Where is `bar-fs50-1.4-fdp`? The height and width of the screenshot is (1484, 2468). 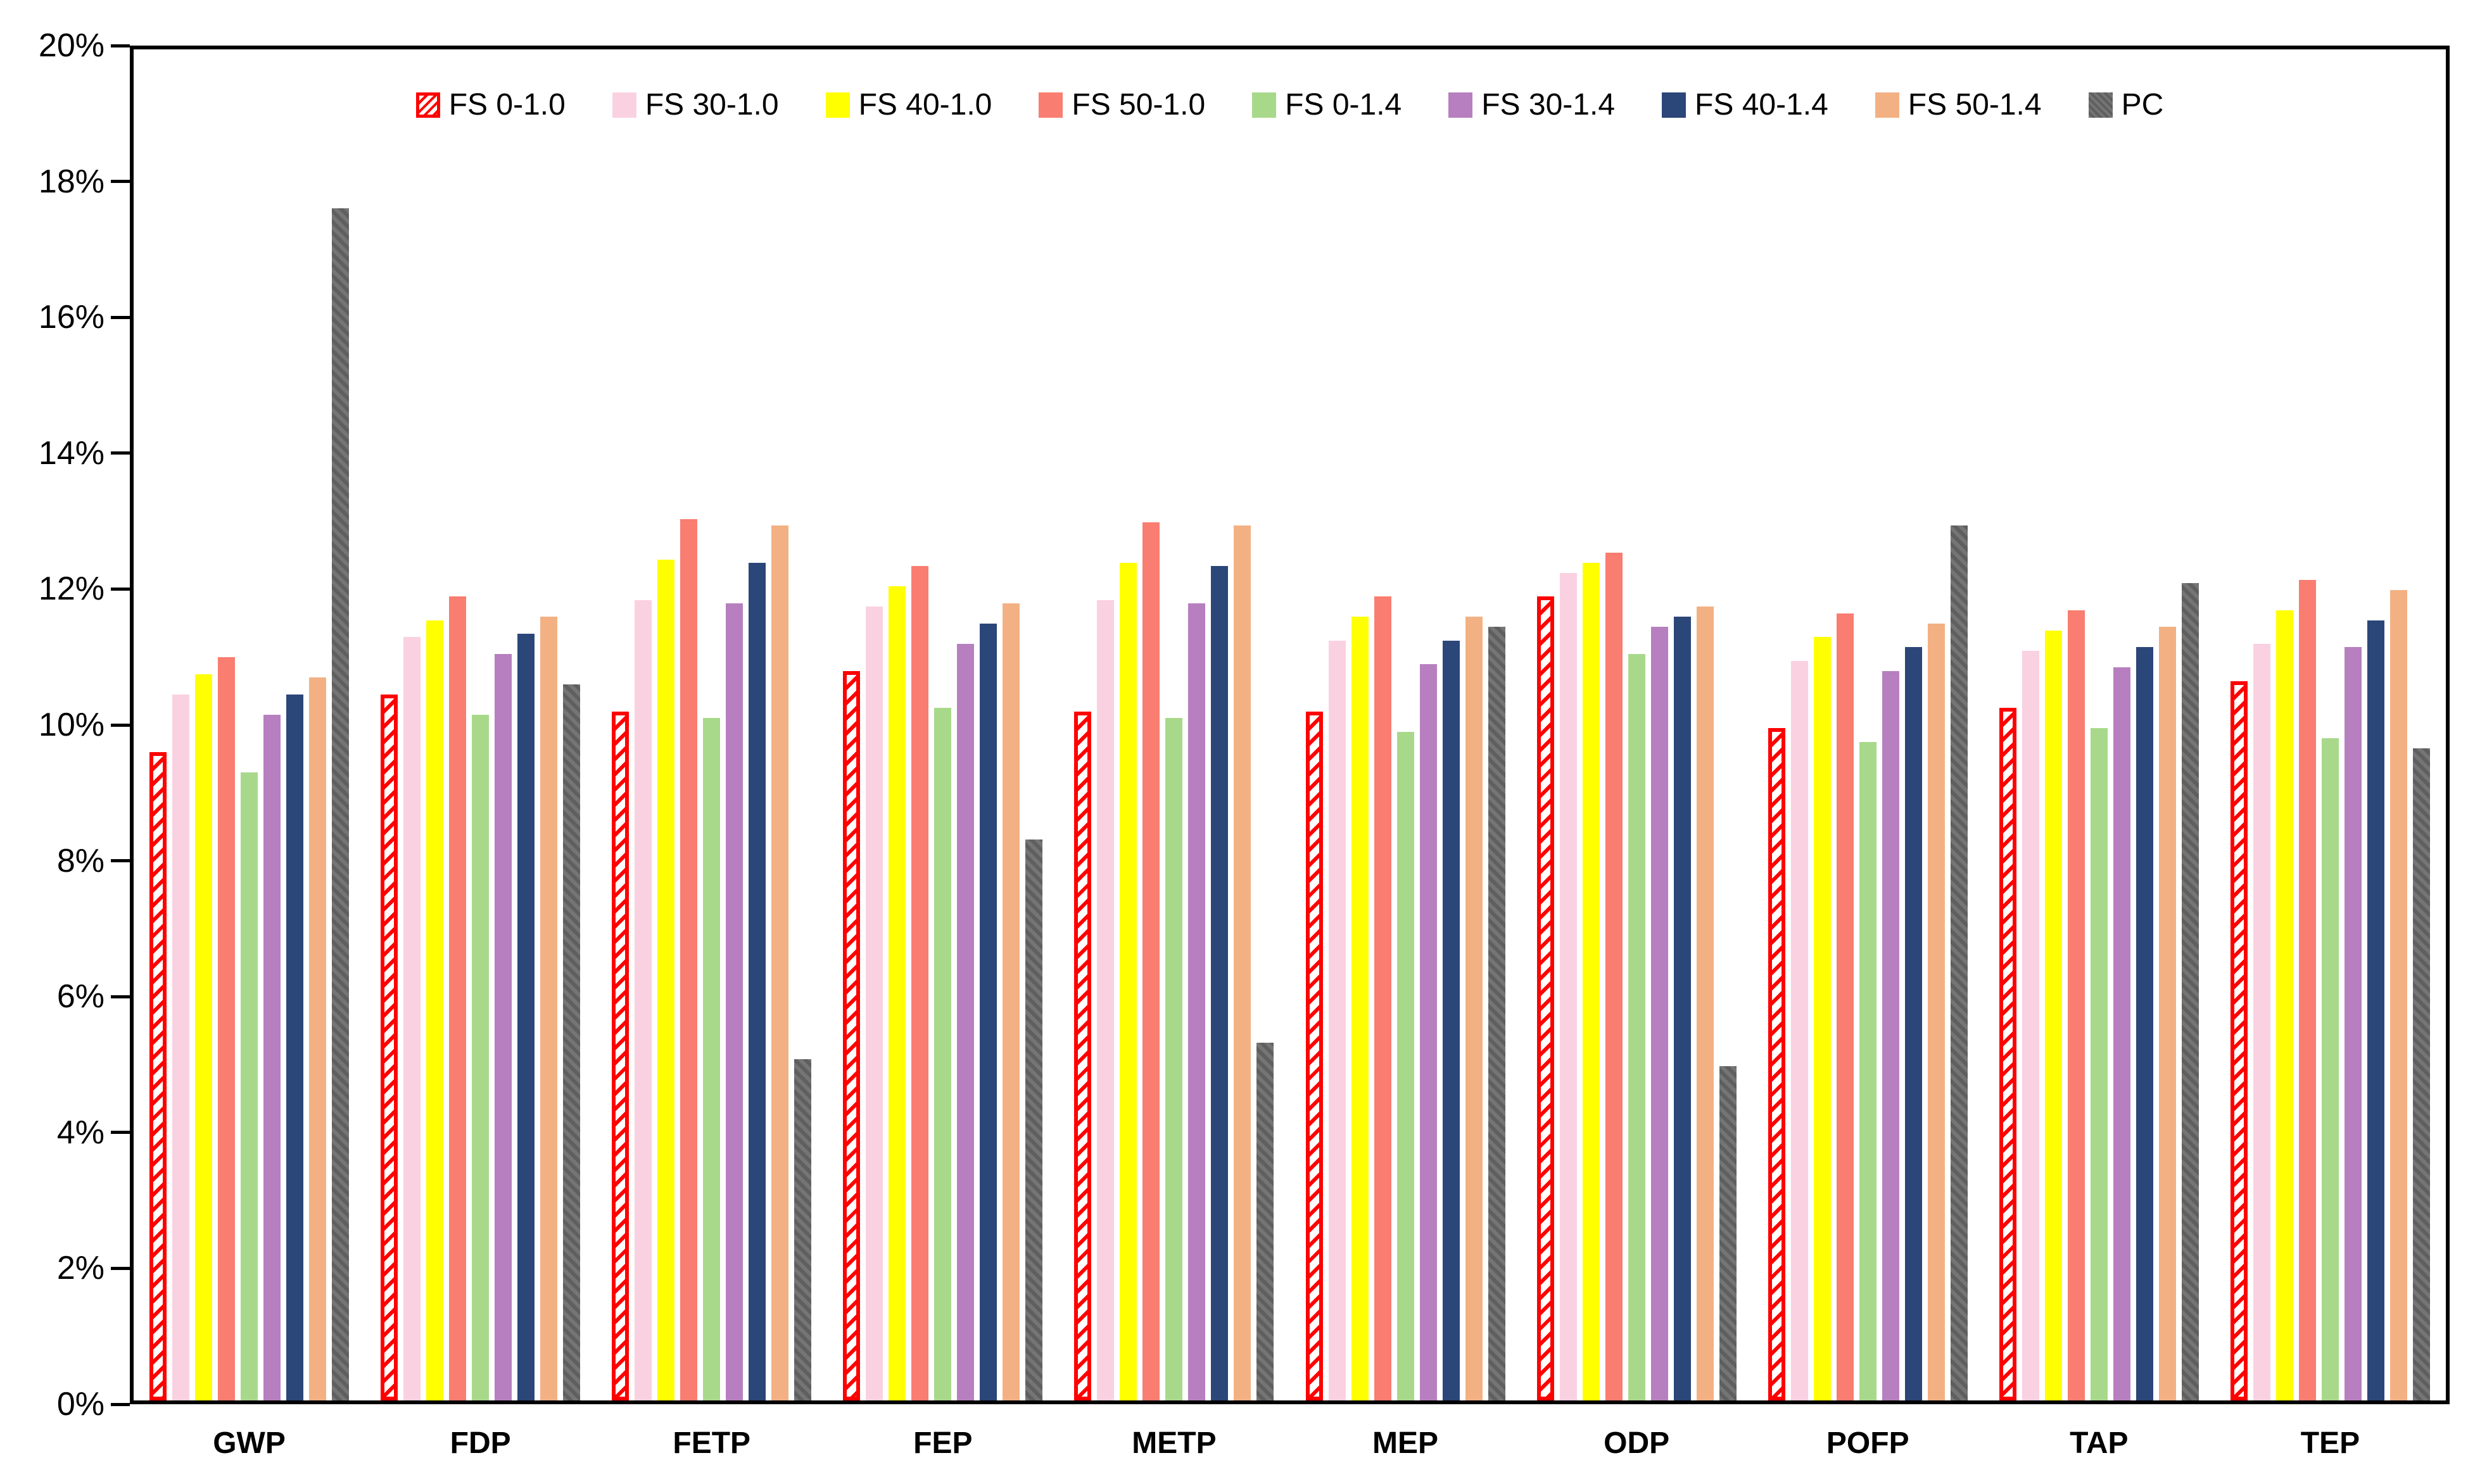 bar-fs50-1.4-fdp is located at coordinates (549, 1008).